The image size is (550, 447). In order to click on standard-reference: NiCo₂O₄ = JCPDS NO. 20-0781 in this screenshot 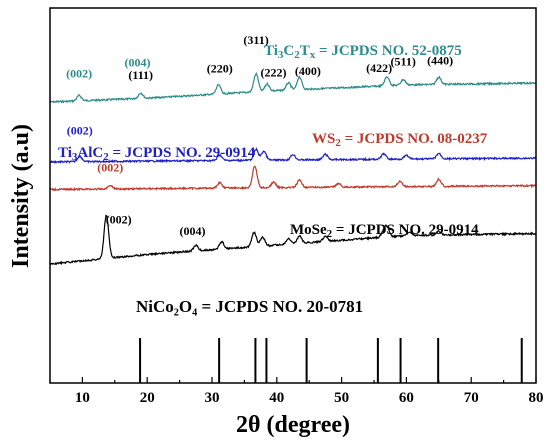, I will do `click(249, 306)`.